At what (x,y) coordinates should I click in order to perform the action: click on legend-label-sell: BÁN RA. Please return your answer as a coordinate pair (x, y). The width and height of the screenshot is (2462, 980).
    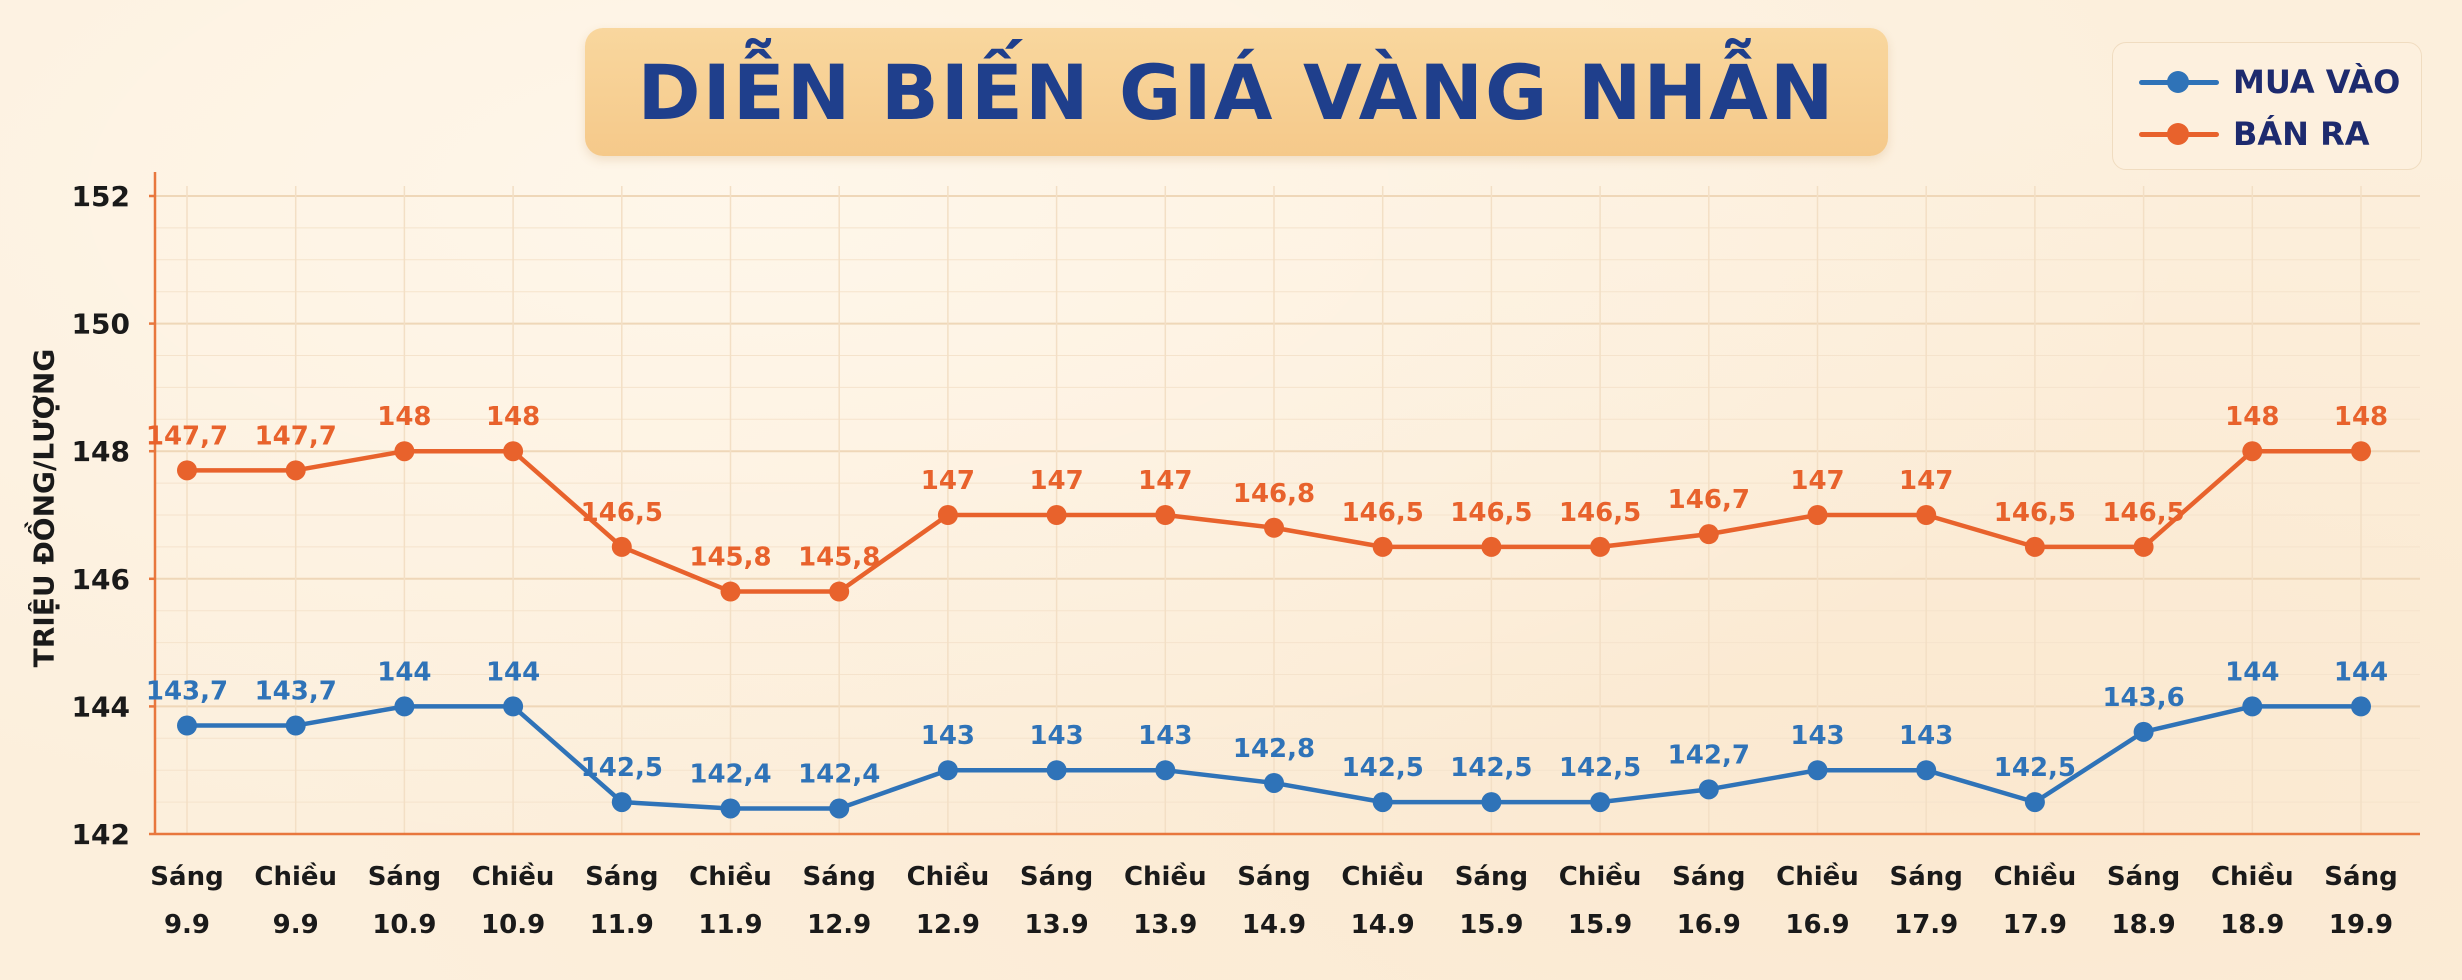
    Looking at the image, I should click on (2301, 134).